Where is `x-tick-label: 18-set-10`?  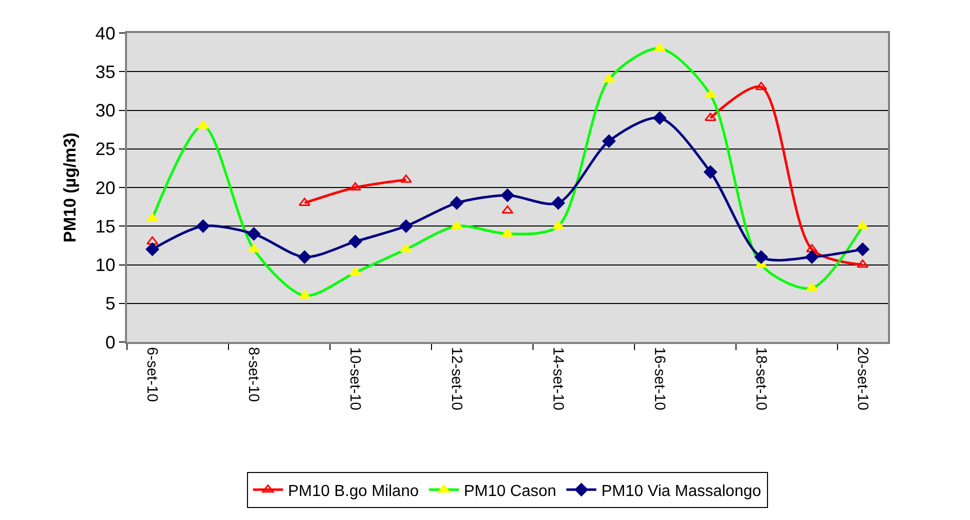 x-tick-label: 18-set-10 is located at coordinates (761, 378).